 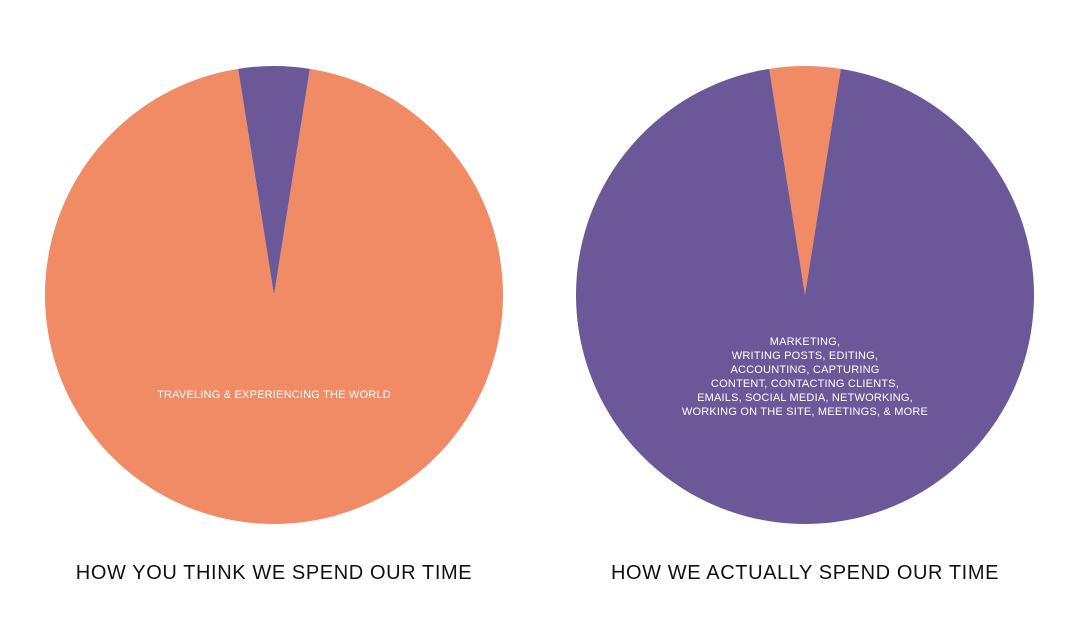 I want to click on pie-slice-actual-travel, so click(x=805, y=180).